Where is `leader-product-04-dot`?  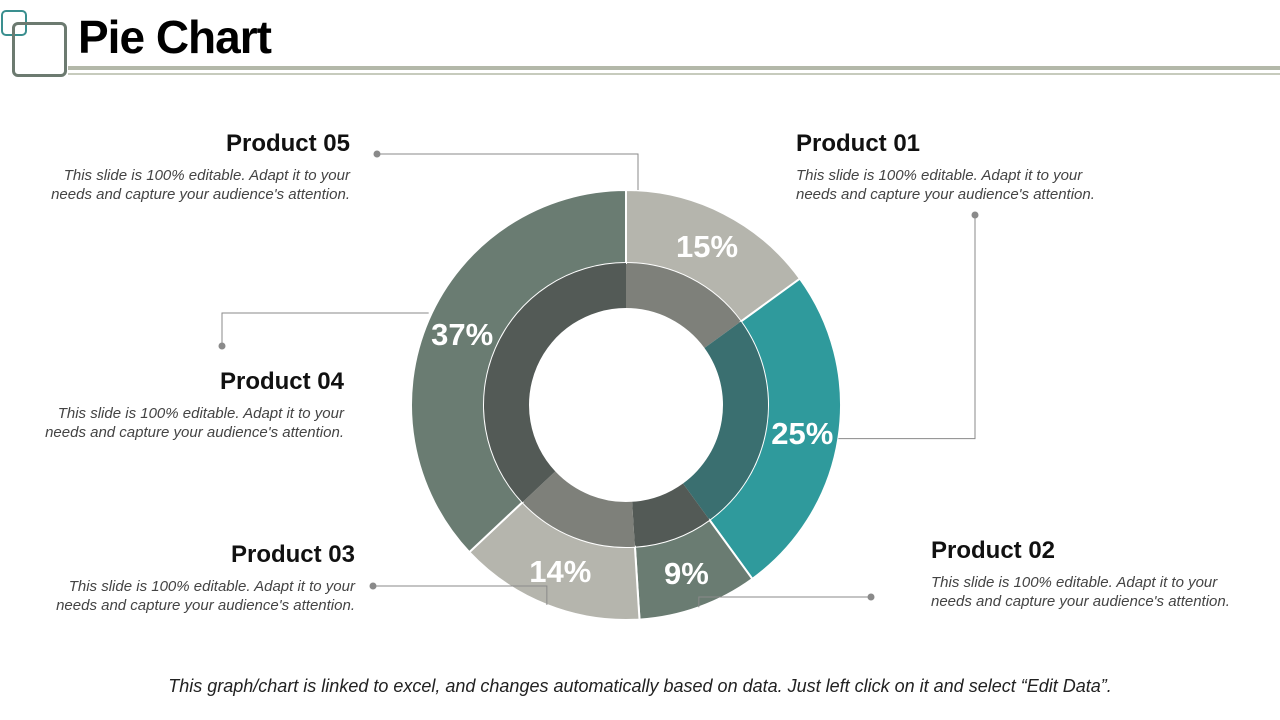
leader-product-04-dot is located at coordinates (222, 346).